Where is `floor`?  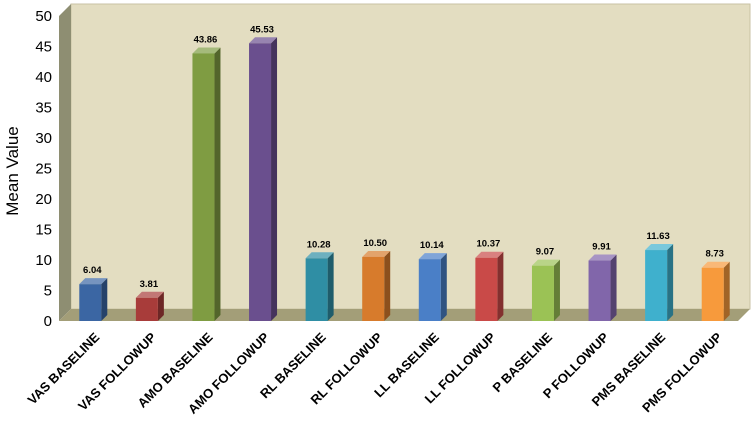 floor is located at coordinates (404, 315).